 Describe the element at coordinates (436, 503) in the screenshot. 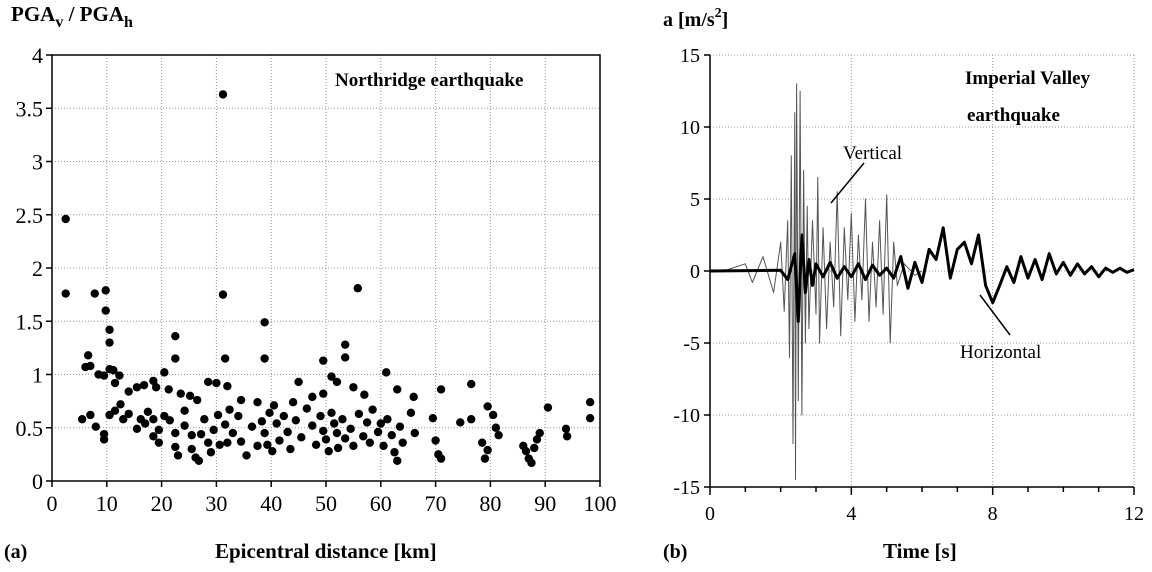

I see `chart-a-x-tick-label: 70` at that location.